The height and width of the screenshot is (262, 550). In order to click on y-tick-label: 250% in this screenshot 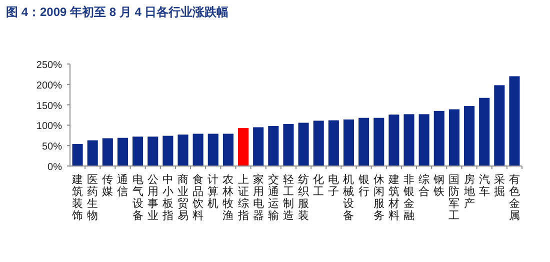, I will do `click(49, 65)`.